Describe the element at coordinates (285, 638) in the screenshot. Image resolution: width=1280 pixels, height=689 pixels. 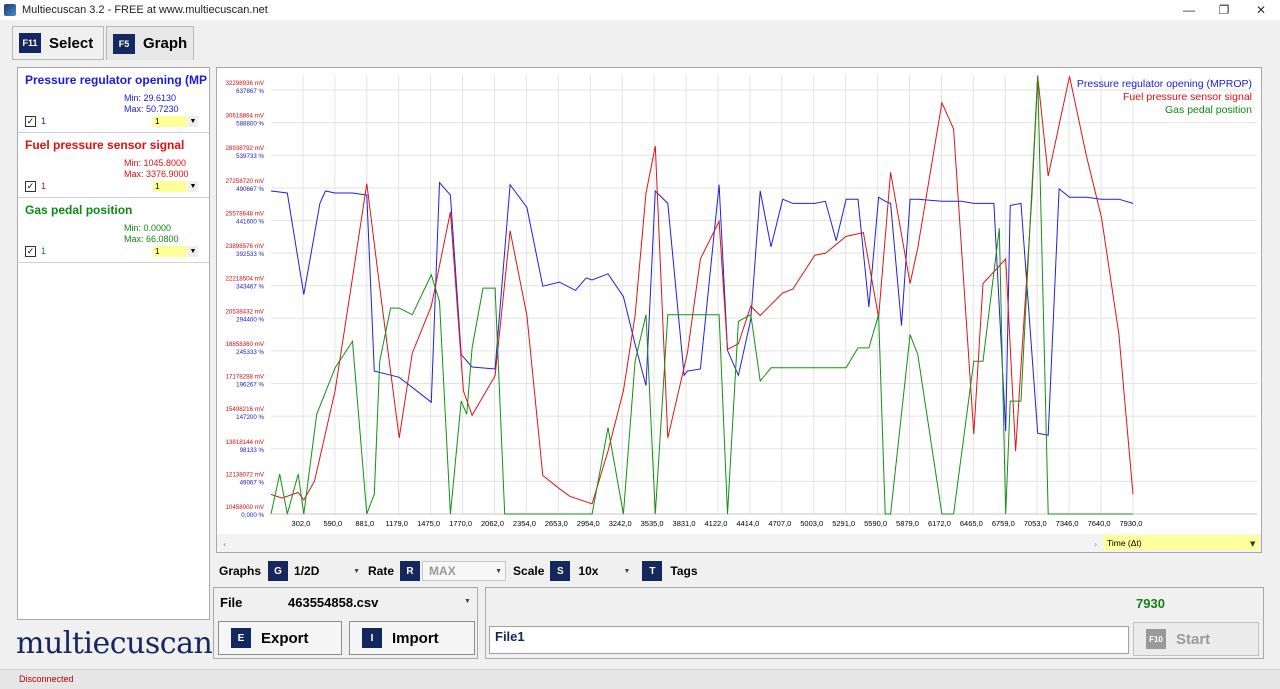
I see `export-label: Export` at that location.